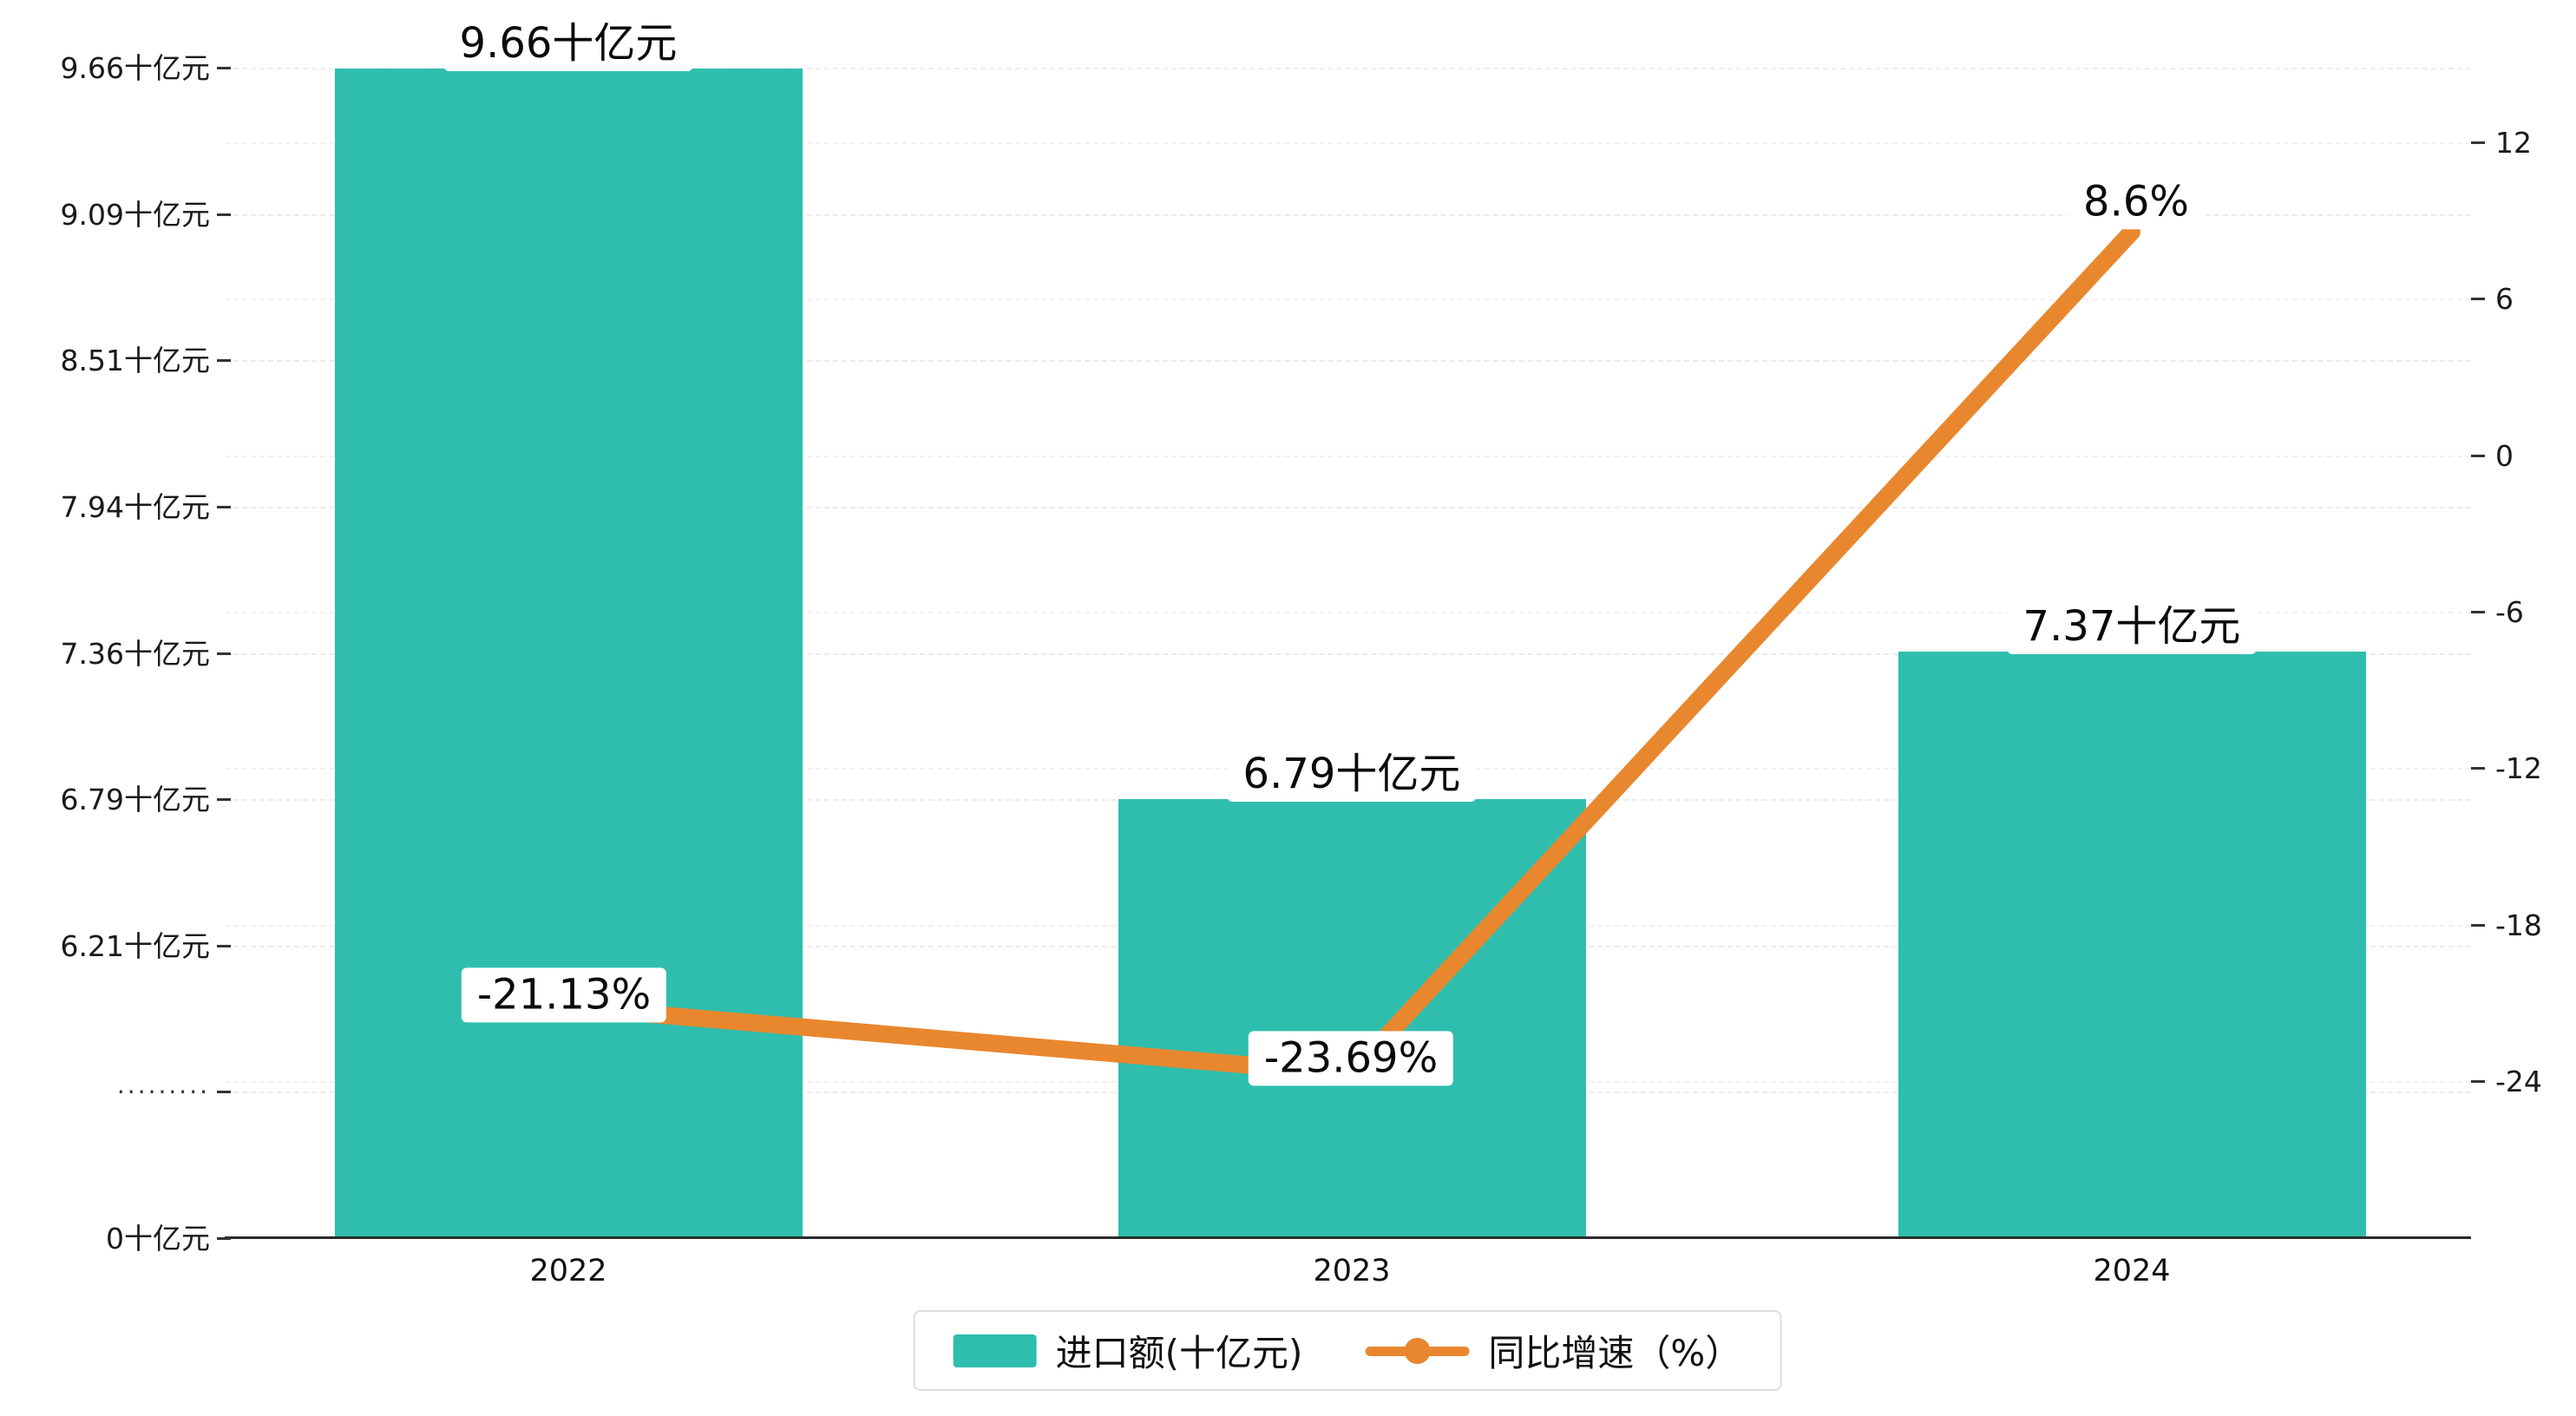  Describe the element at coordinates (2518, 925) in the screenshot. I see `right-axis-tick-label: -18` at that location.